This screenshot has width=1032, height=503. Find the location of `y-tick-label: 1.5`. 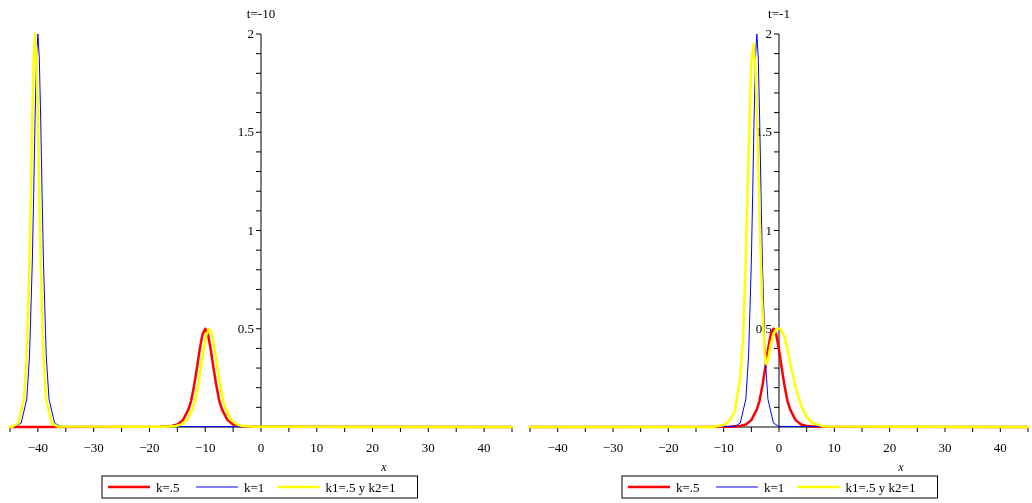

y-tick-label: 1.5 is located at coordinates (245, 132).